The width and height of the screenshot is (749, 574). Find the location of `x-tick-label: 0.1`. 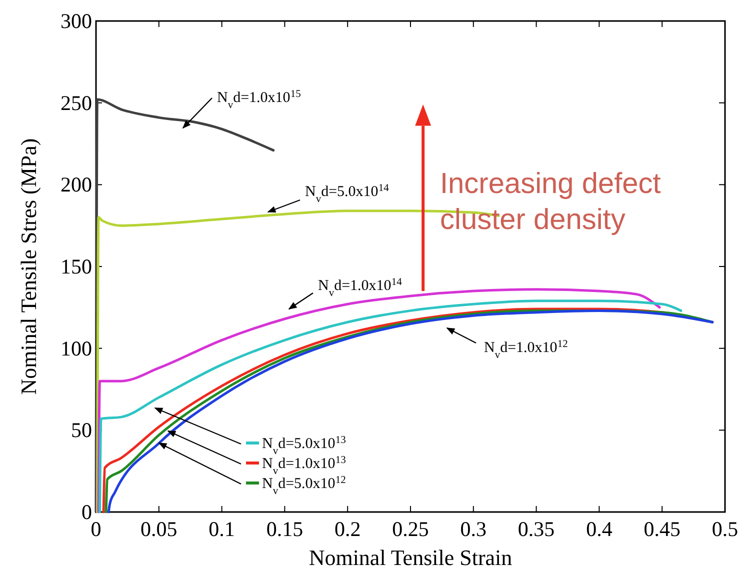

x-tick-label: 0.1 is located at coordinates (221, 529).